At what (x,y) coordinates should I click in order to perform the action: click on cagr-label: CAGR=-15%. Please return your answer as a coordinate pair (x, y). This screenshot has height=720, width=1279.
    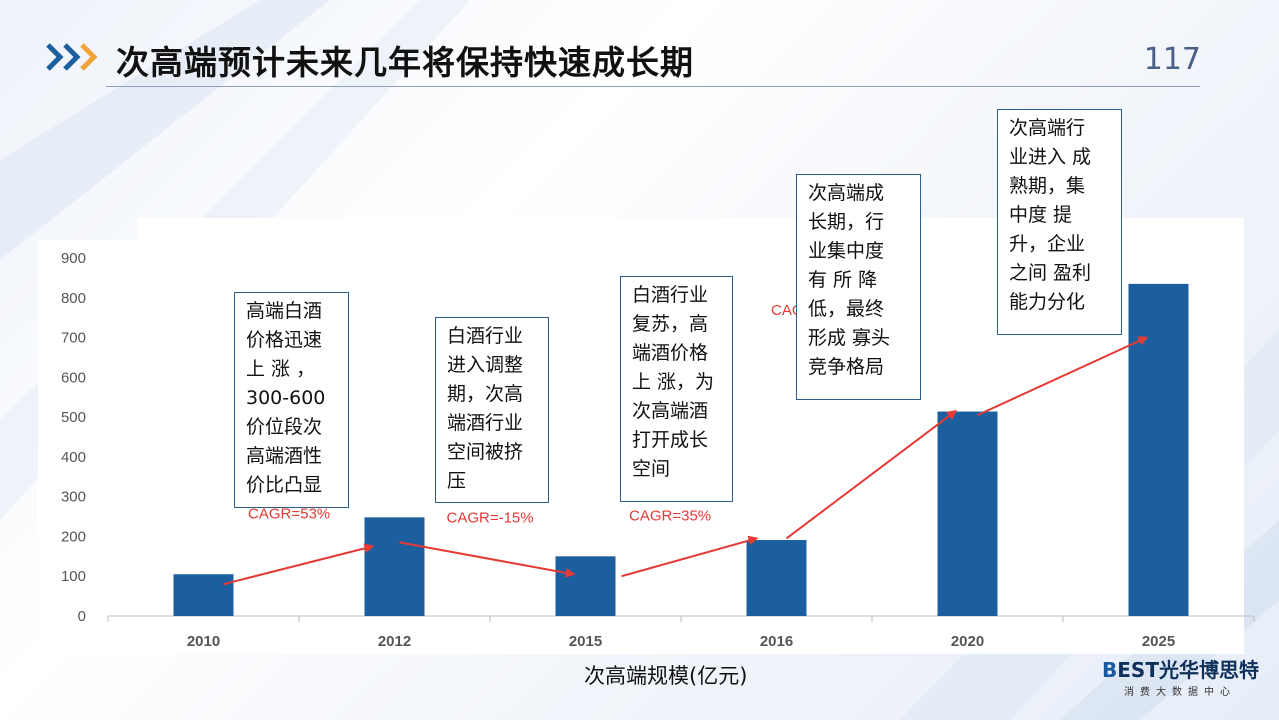
    Looking at the image, I should click on (490, 517).